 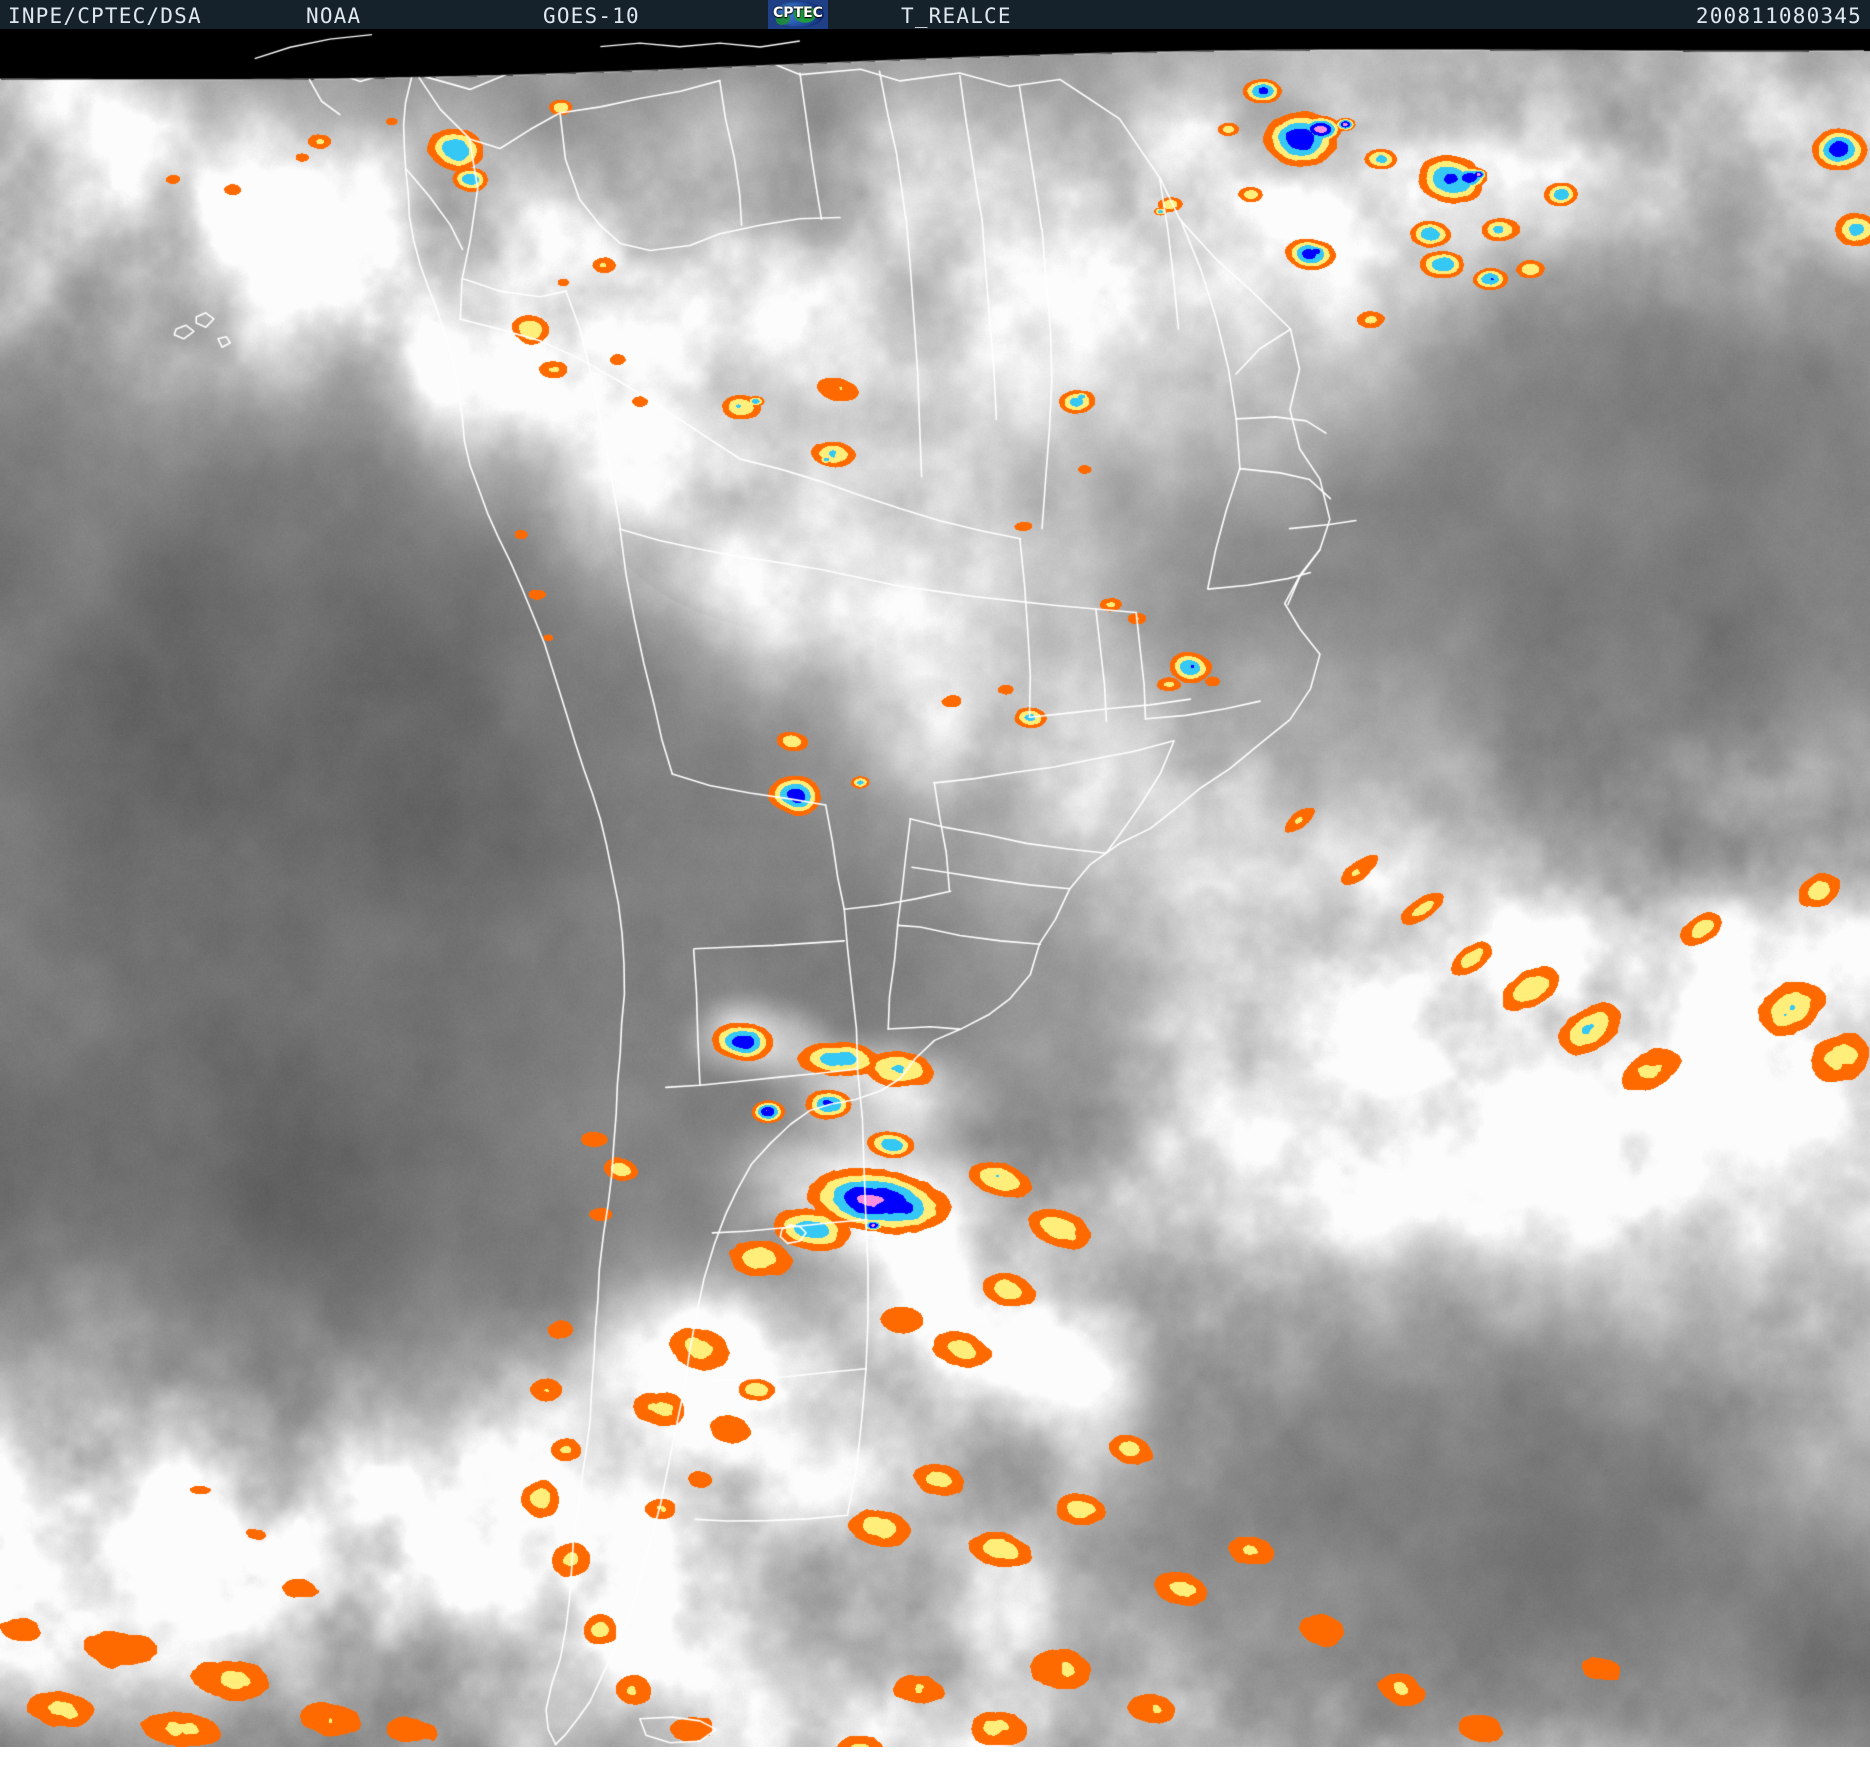 I want to click on satellite-label: GOES-10, so click(x=591, y=16).